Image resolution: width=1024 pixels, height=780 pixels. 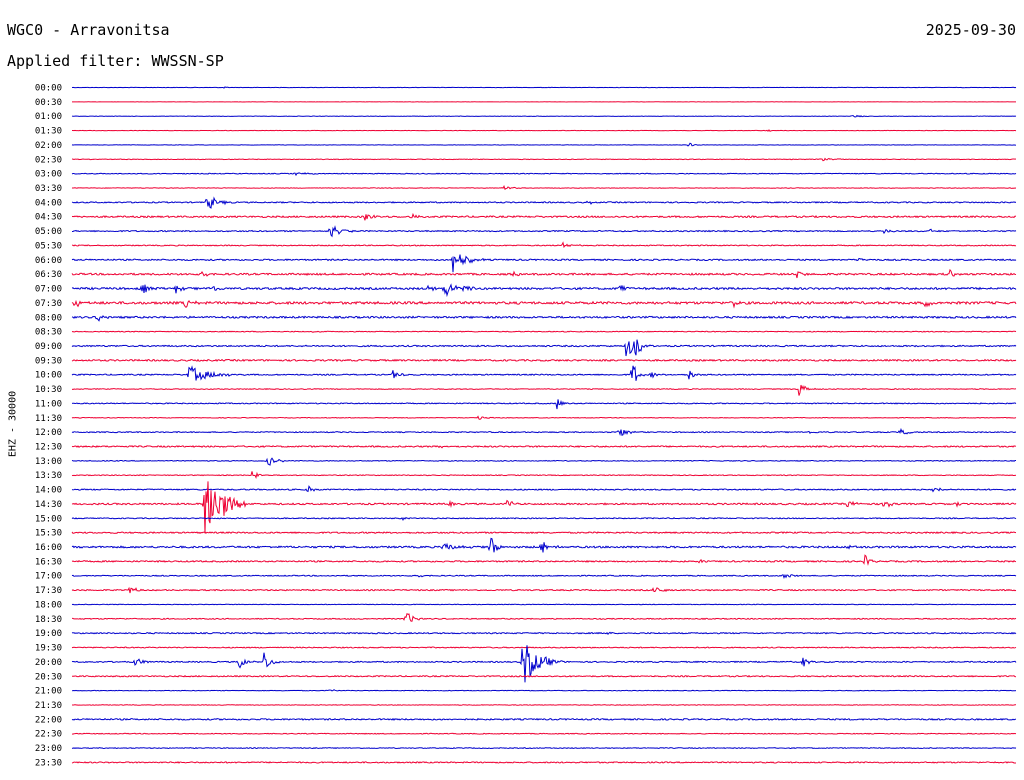 What do you see at coordinates (48, 89) in the screenshot?
I see `y-tick-label: 00:00` at bounding box center [48, 89].